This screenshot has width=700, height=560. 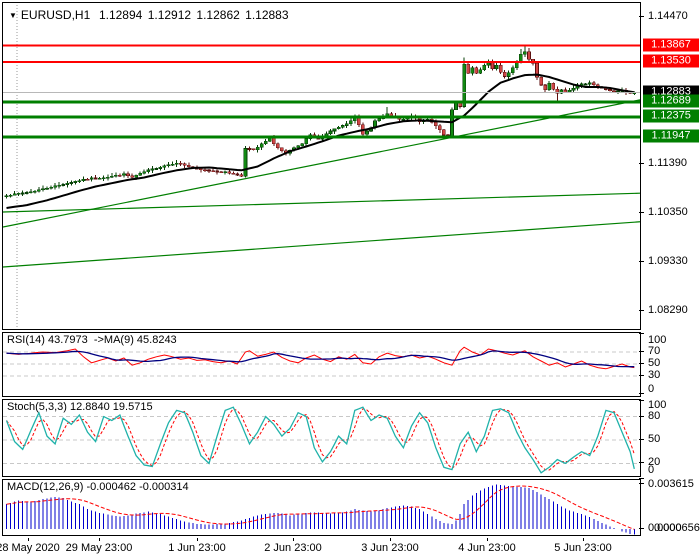 I want to click on rsi-panel: RSI(14) 43.7973 ->MA(9) 45.8243, so click(x=321, y=364).